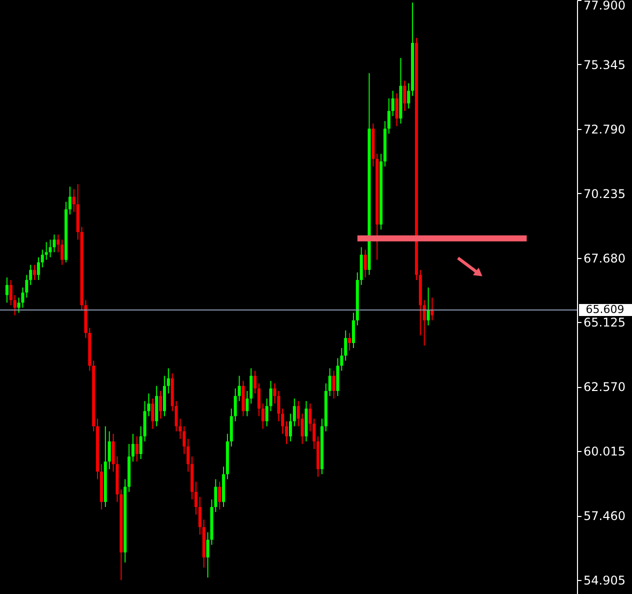 The image size is (632, 594). Describe the element at coordinates (605, 581) in the screenshot. I see `y-tick-label: 54.905` at that location.